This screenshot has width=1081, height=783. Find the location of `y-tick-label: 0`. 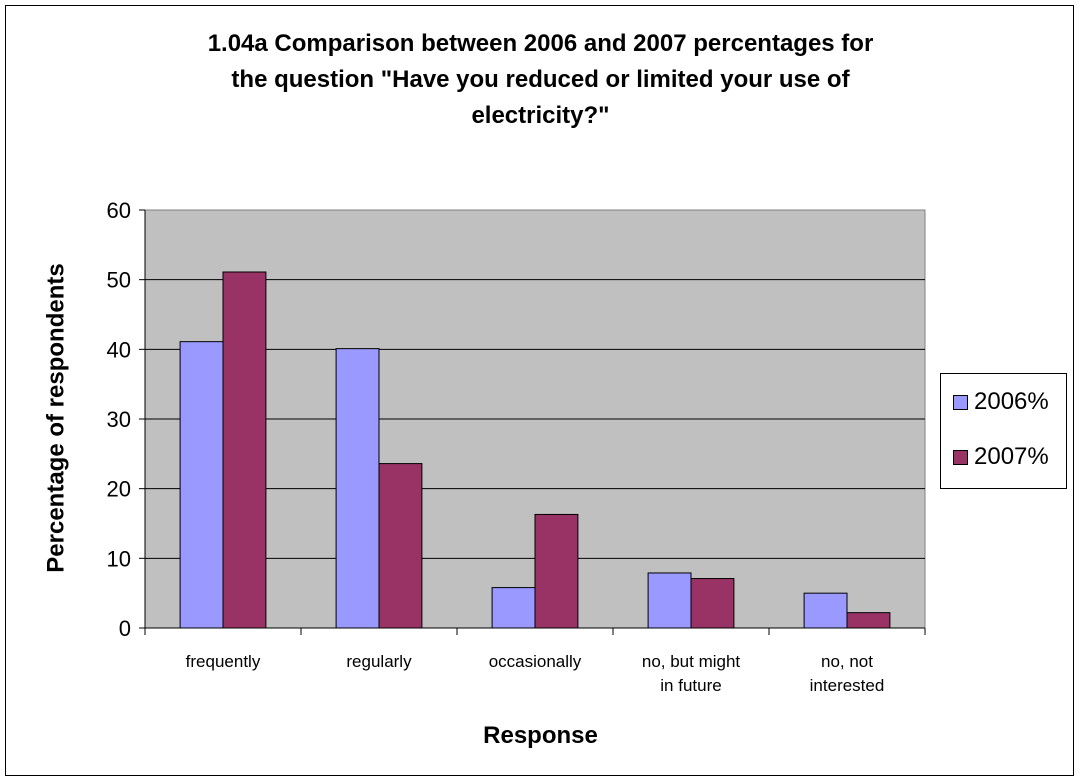

y-tick-label: 0 is located at coordinates (125, 628).